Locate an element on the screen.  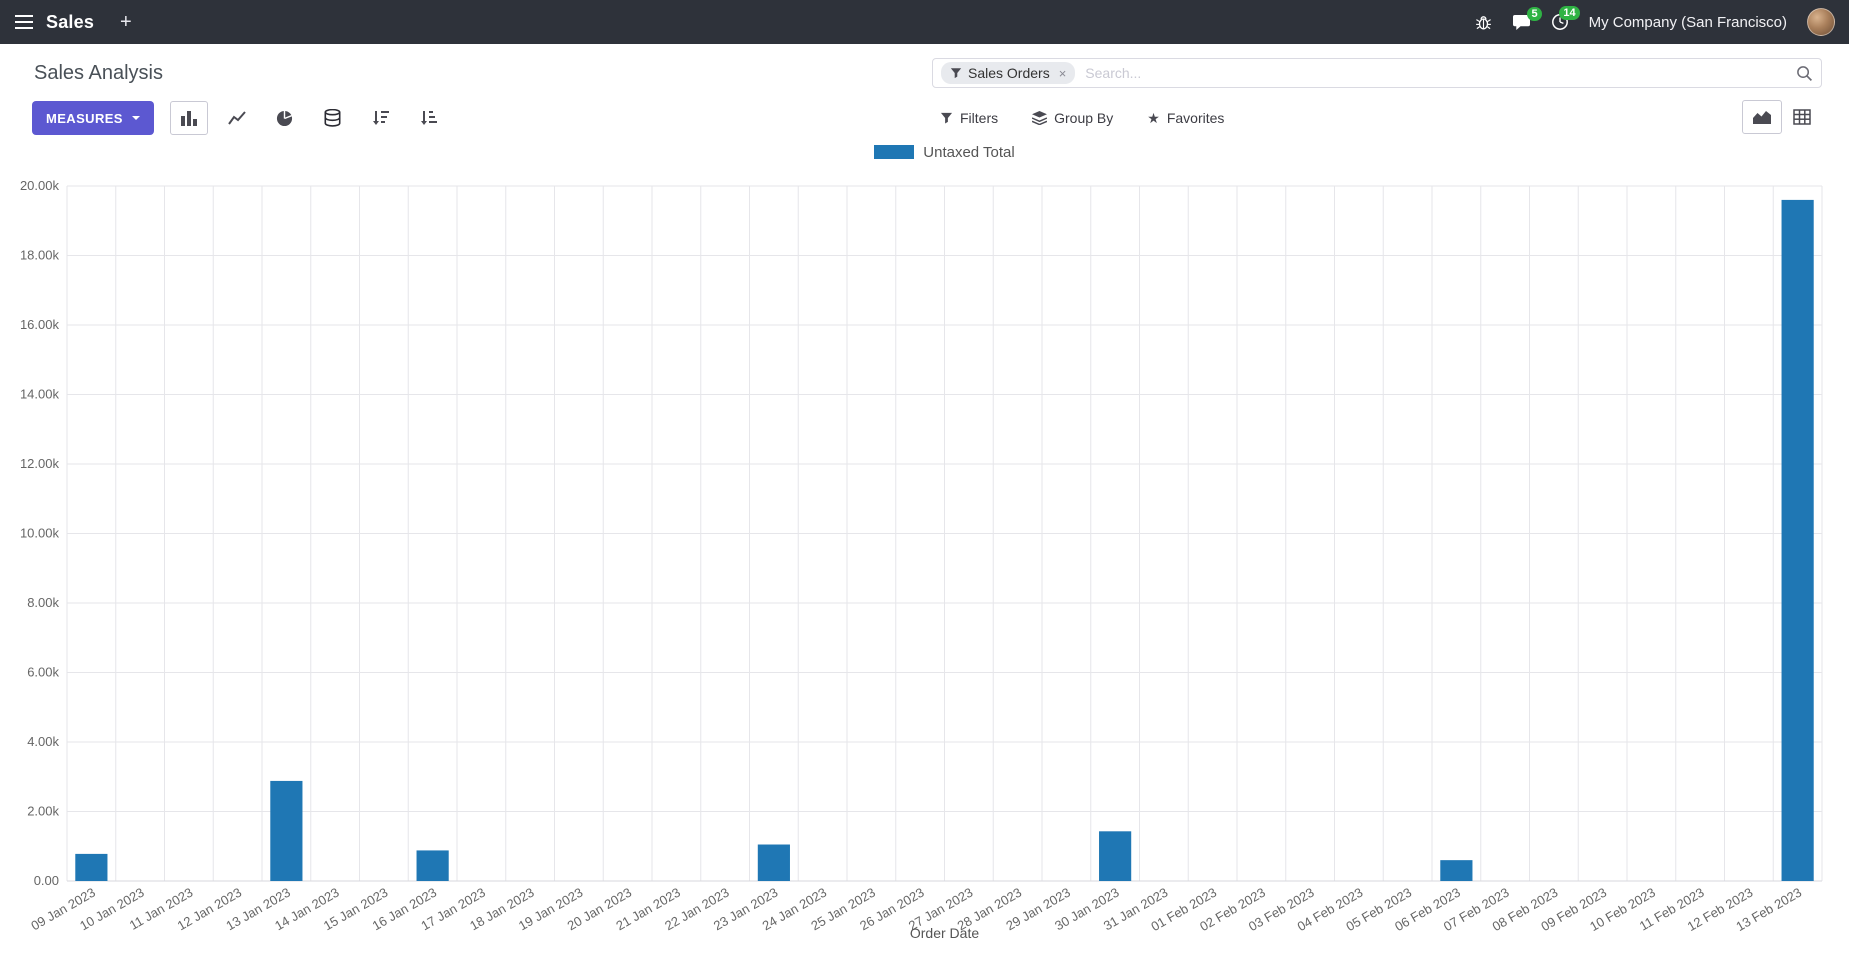
app-name: Sales is located at coordinates (70, 21).